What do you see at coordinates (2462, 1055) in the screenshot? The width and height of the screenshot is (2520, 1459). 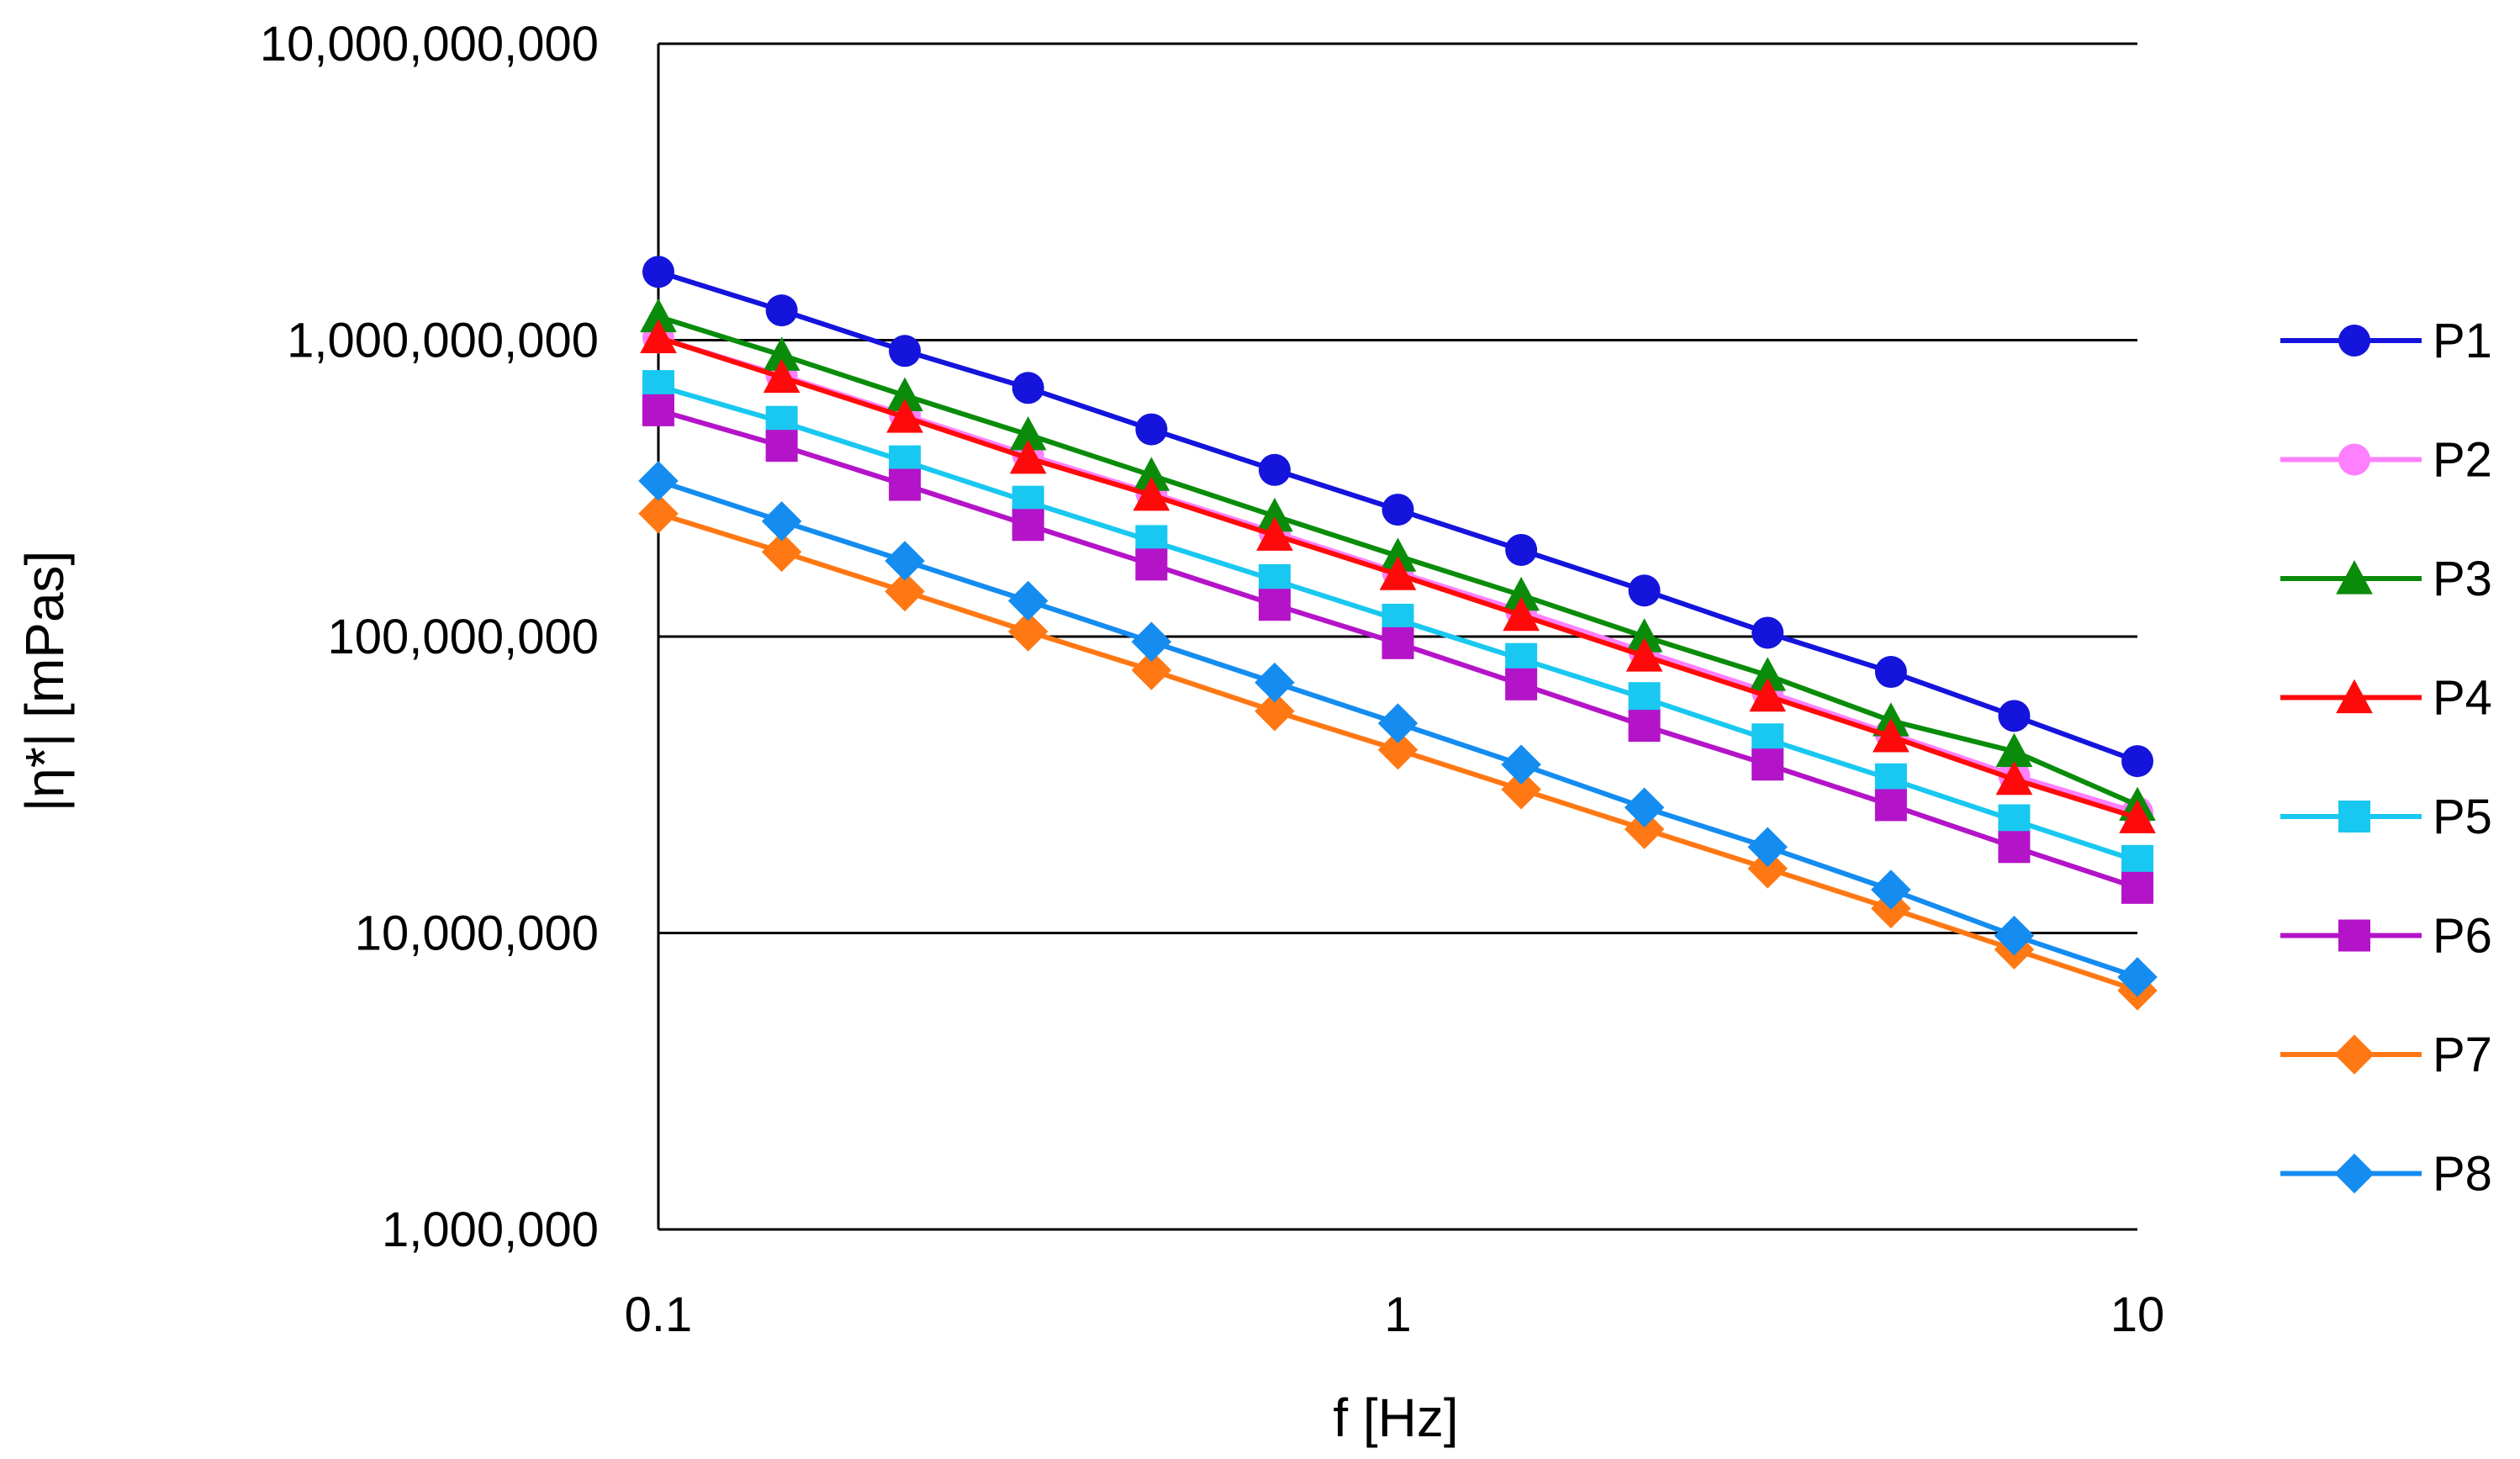 I see `legend-label: P7` at bounding box center [2462, 1055].